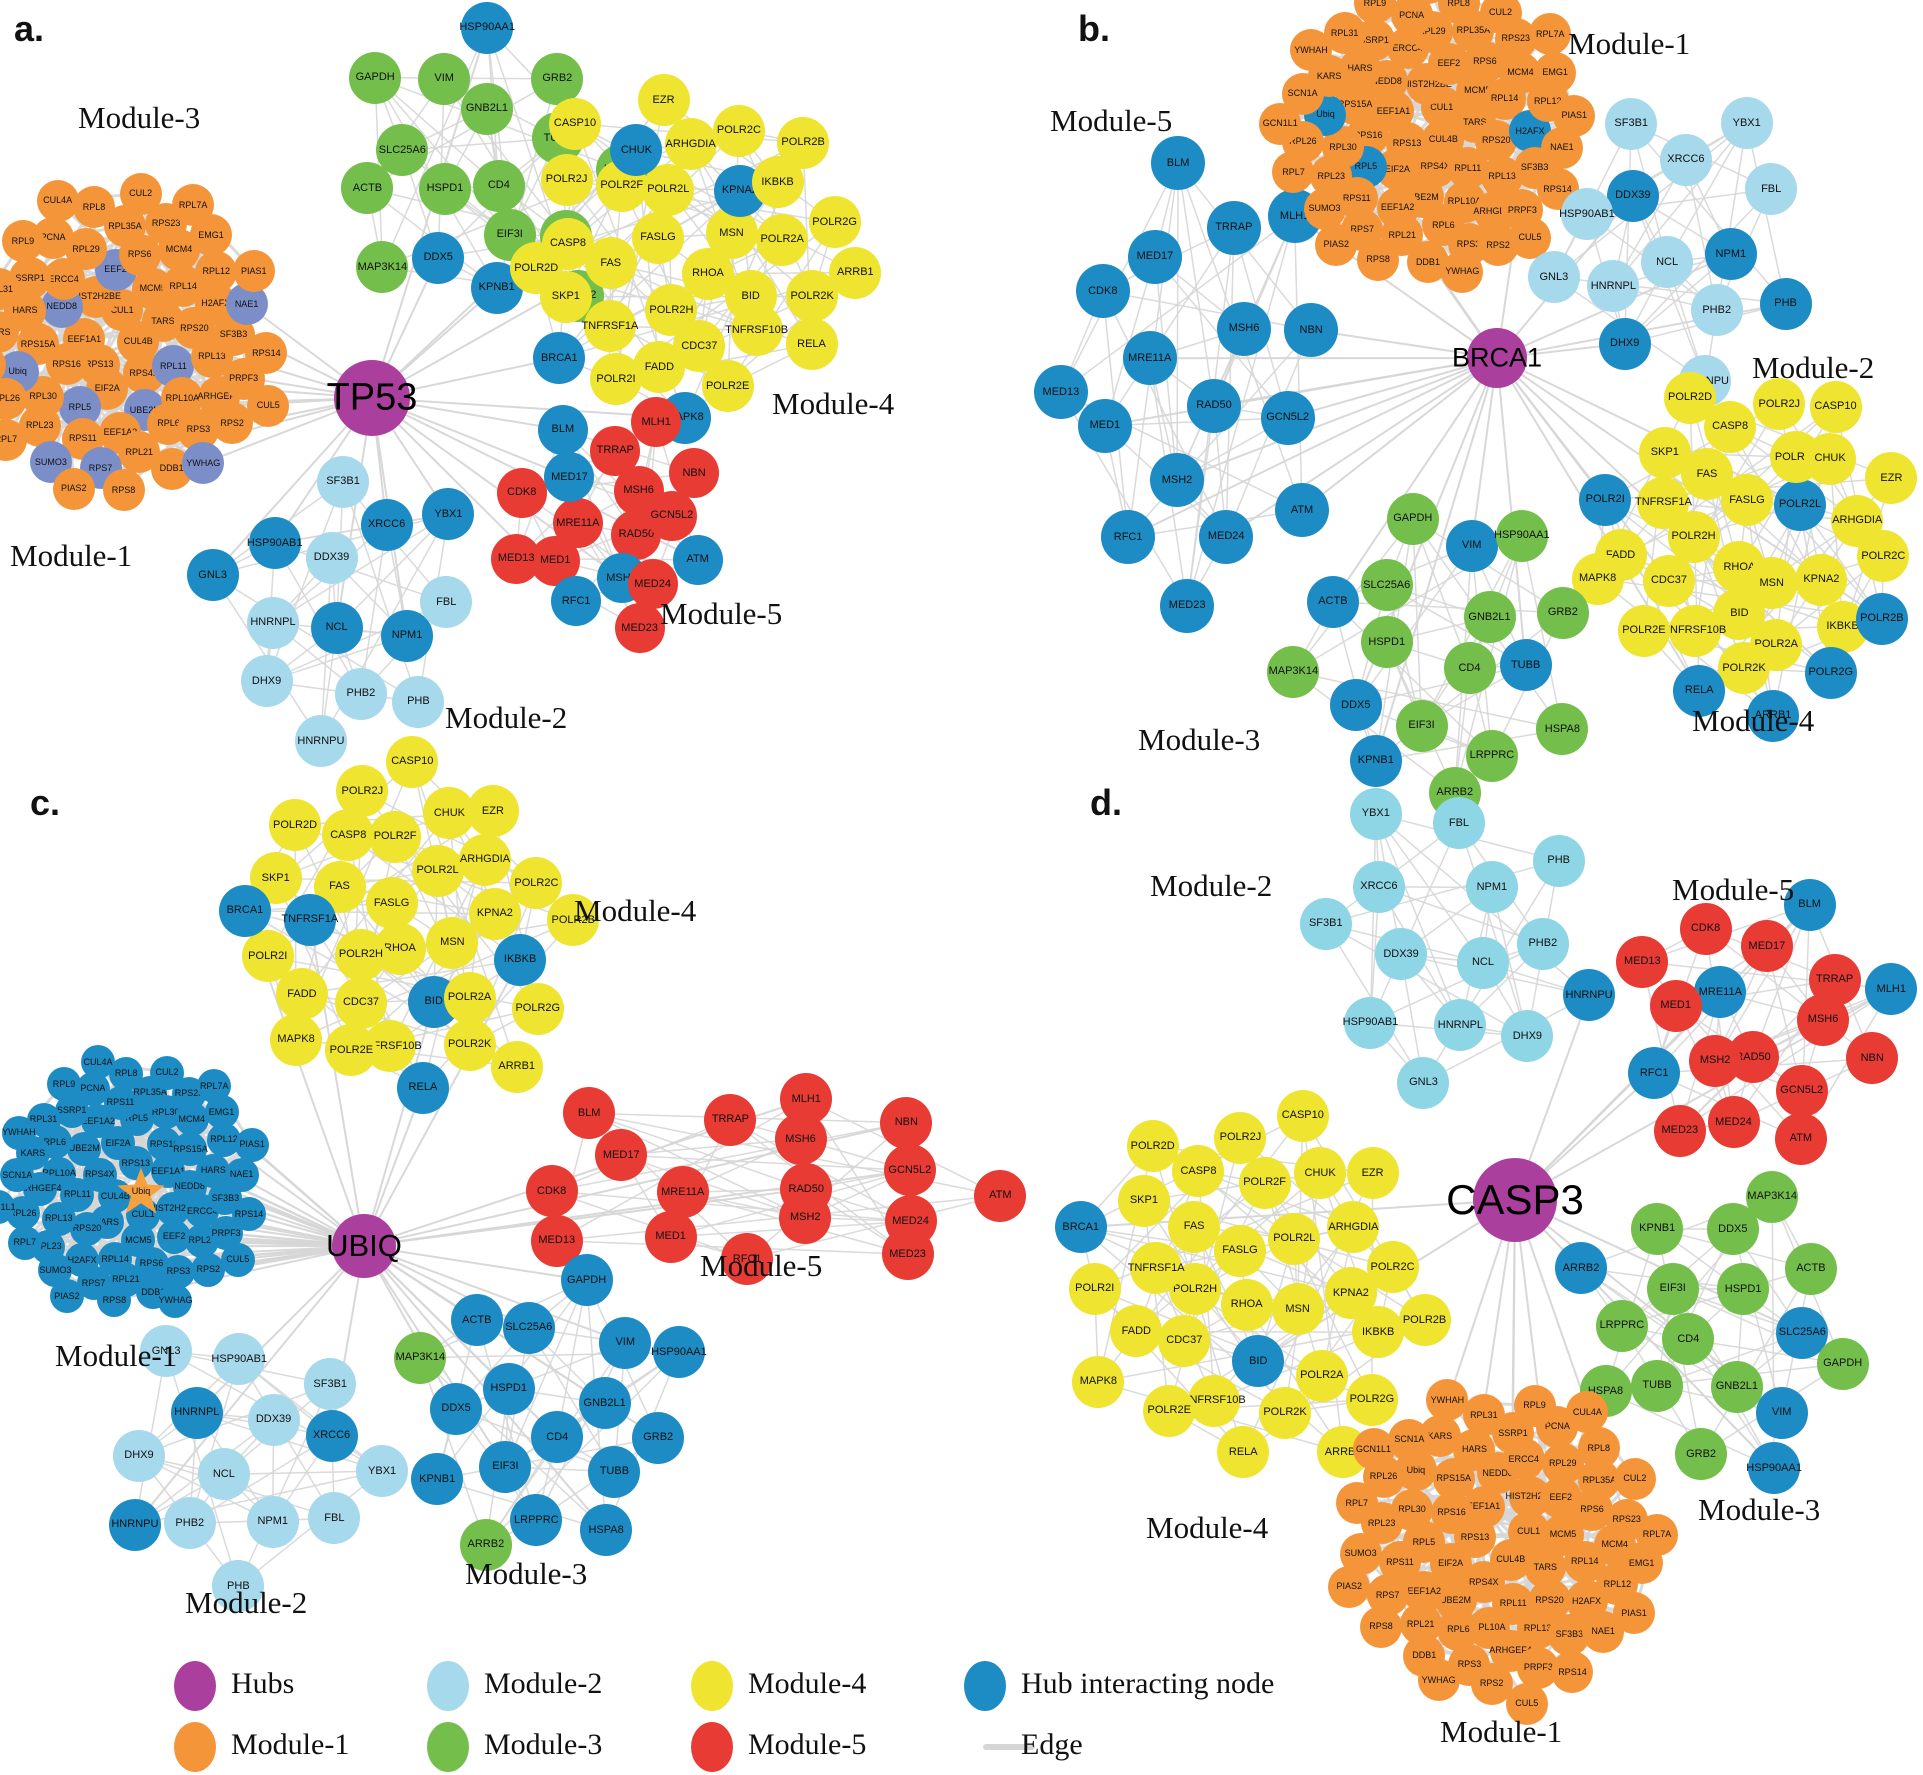 This screenshot has width=1923, height=1775. What do you see at coordinates (420, 1357) in the screenshot?
I see `node-MAP3K14: MAP3K14` at bounding box center [420, 1357].